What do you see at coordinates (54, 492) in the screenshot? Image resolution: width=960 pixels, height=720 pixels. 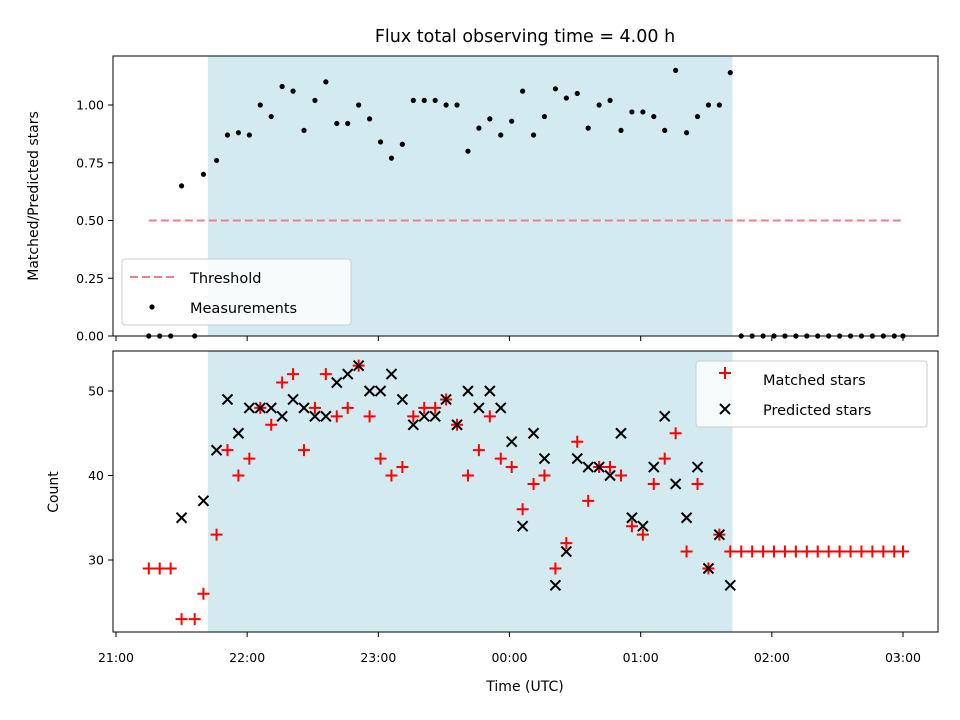 I see `bottom-y-axis-label: Count` at bounding box center [54, 492].